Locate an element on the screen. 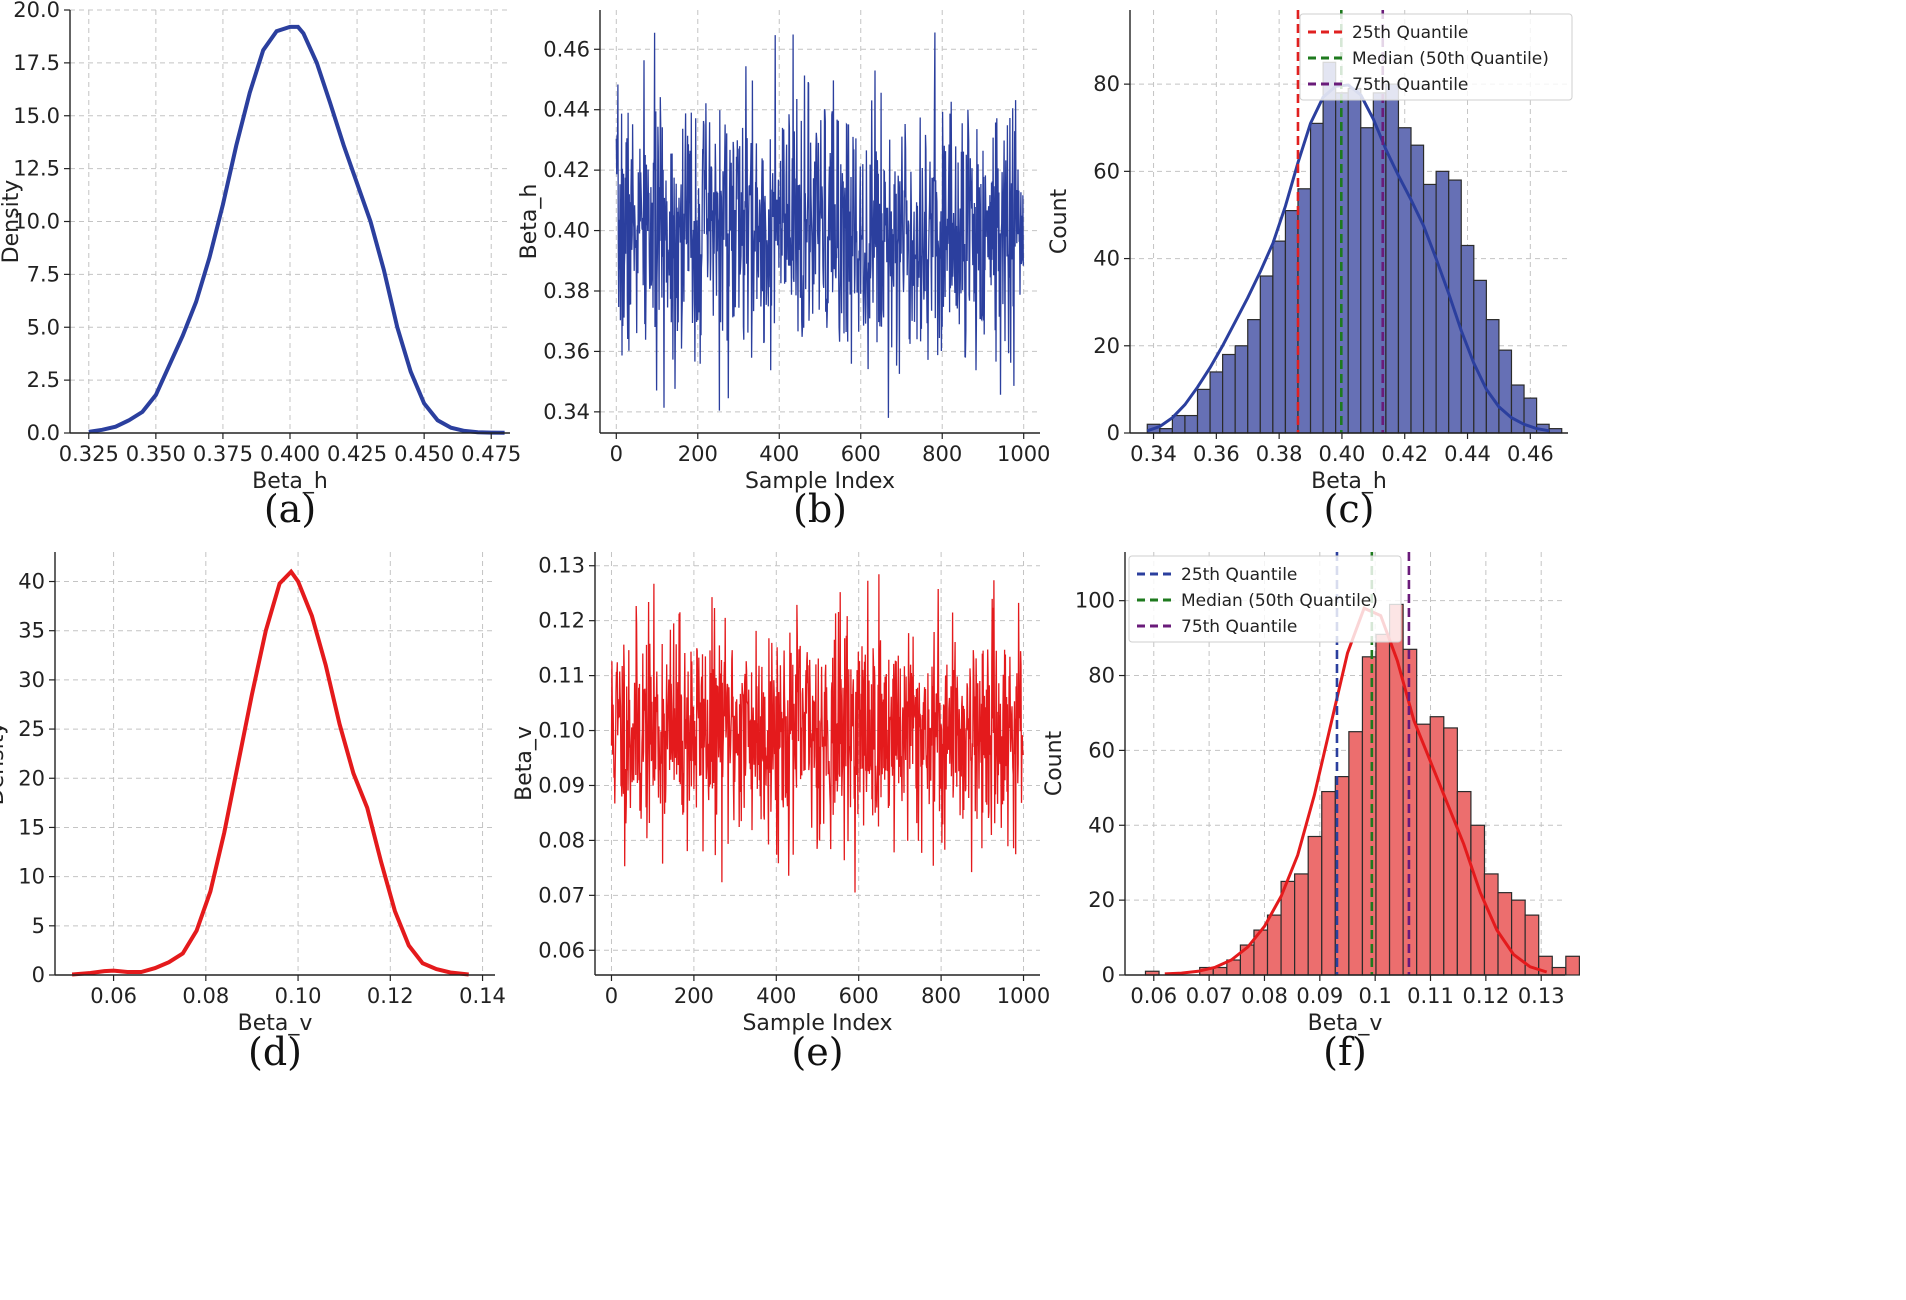 Image resolution: width=1906 pixels, height=1300 pixels. panel-a-xtick-label-1: 0.350 is located at coordinates (156, 454).